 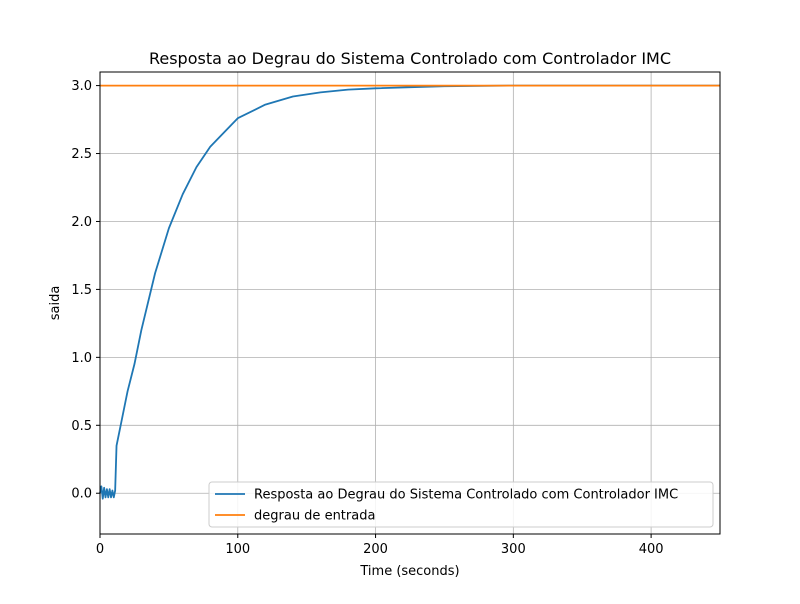 What do you see at coordinates (81, 154) in the screenshot?
I see `y-tick-label: 2.5` at bounding box center [81, 154].